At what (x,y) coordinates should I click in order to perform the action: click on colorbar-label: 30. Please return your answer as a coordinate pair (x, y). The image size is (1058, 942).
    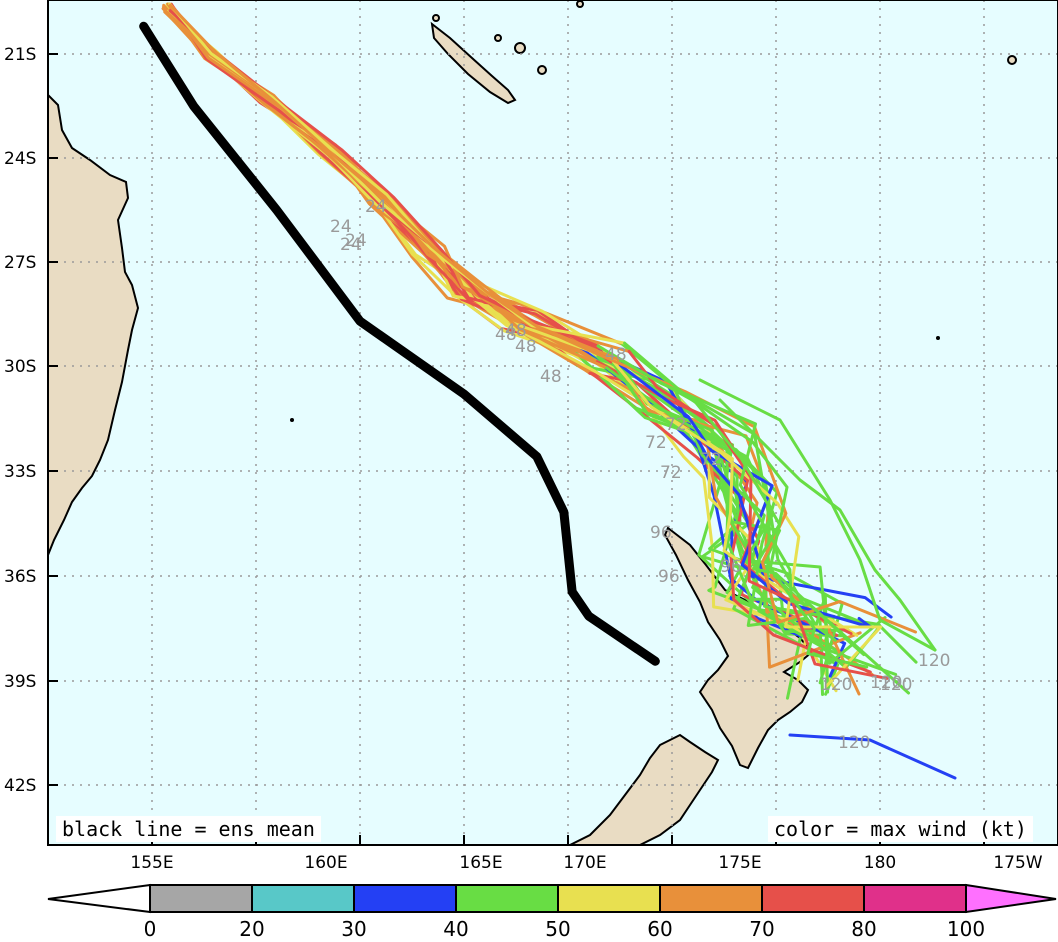
    Looking at the image, I should click on (353, 929).